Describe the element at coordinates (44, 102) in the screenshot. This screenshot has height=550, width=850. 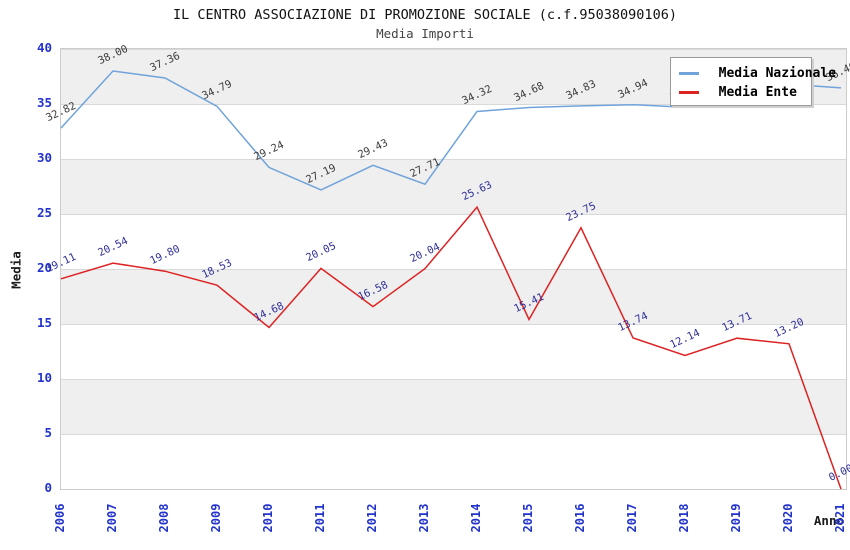
I see `y-tick-label: 35` at that location.